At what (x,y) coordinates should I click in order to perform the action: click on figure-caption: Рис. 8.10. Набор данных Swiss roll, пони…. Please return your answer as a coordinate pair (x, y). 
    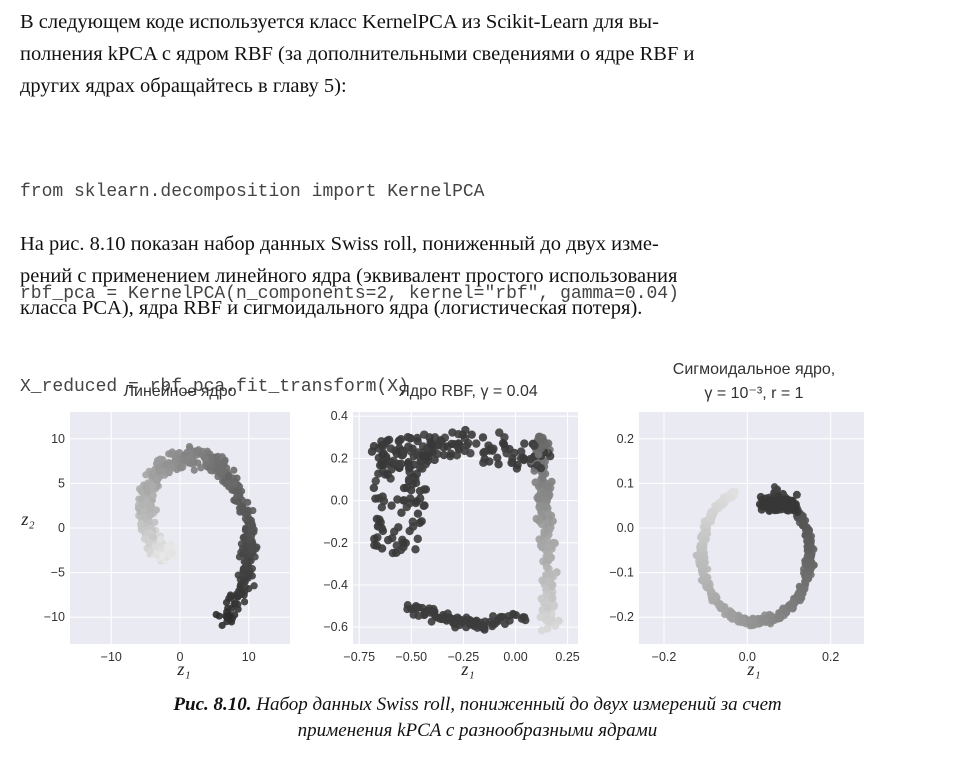
    Looking at the image, I should click on (477, 718).